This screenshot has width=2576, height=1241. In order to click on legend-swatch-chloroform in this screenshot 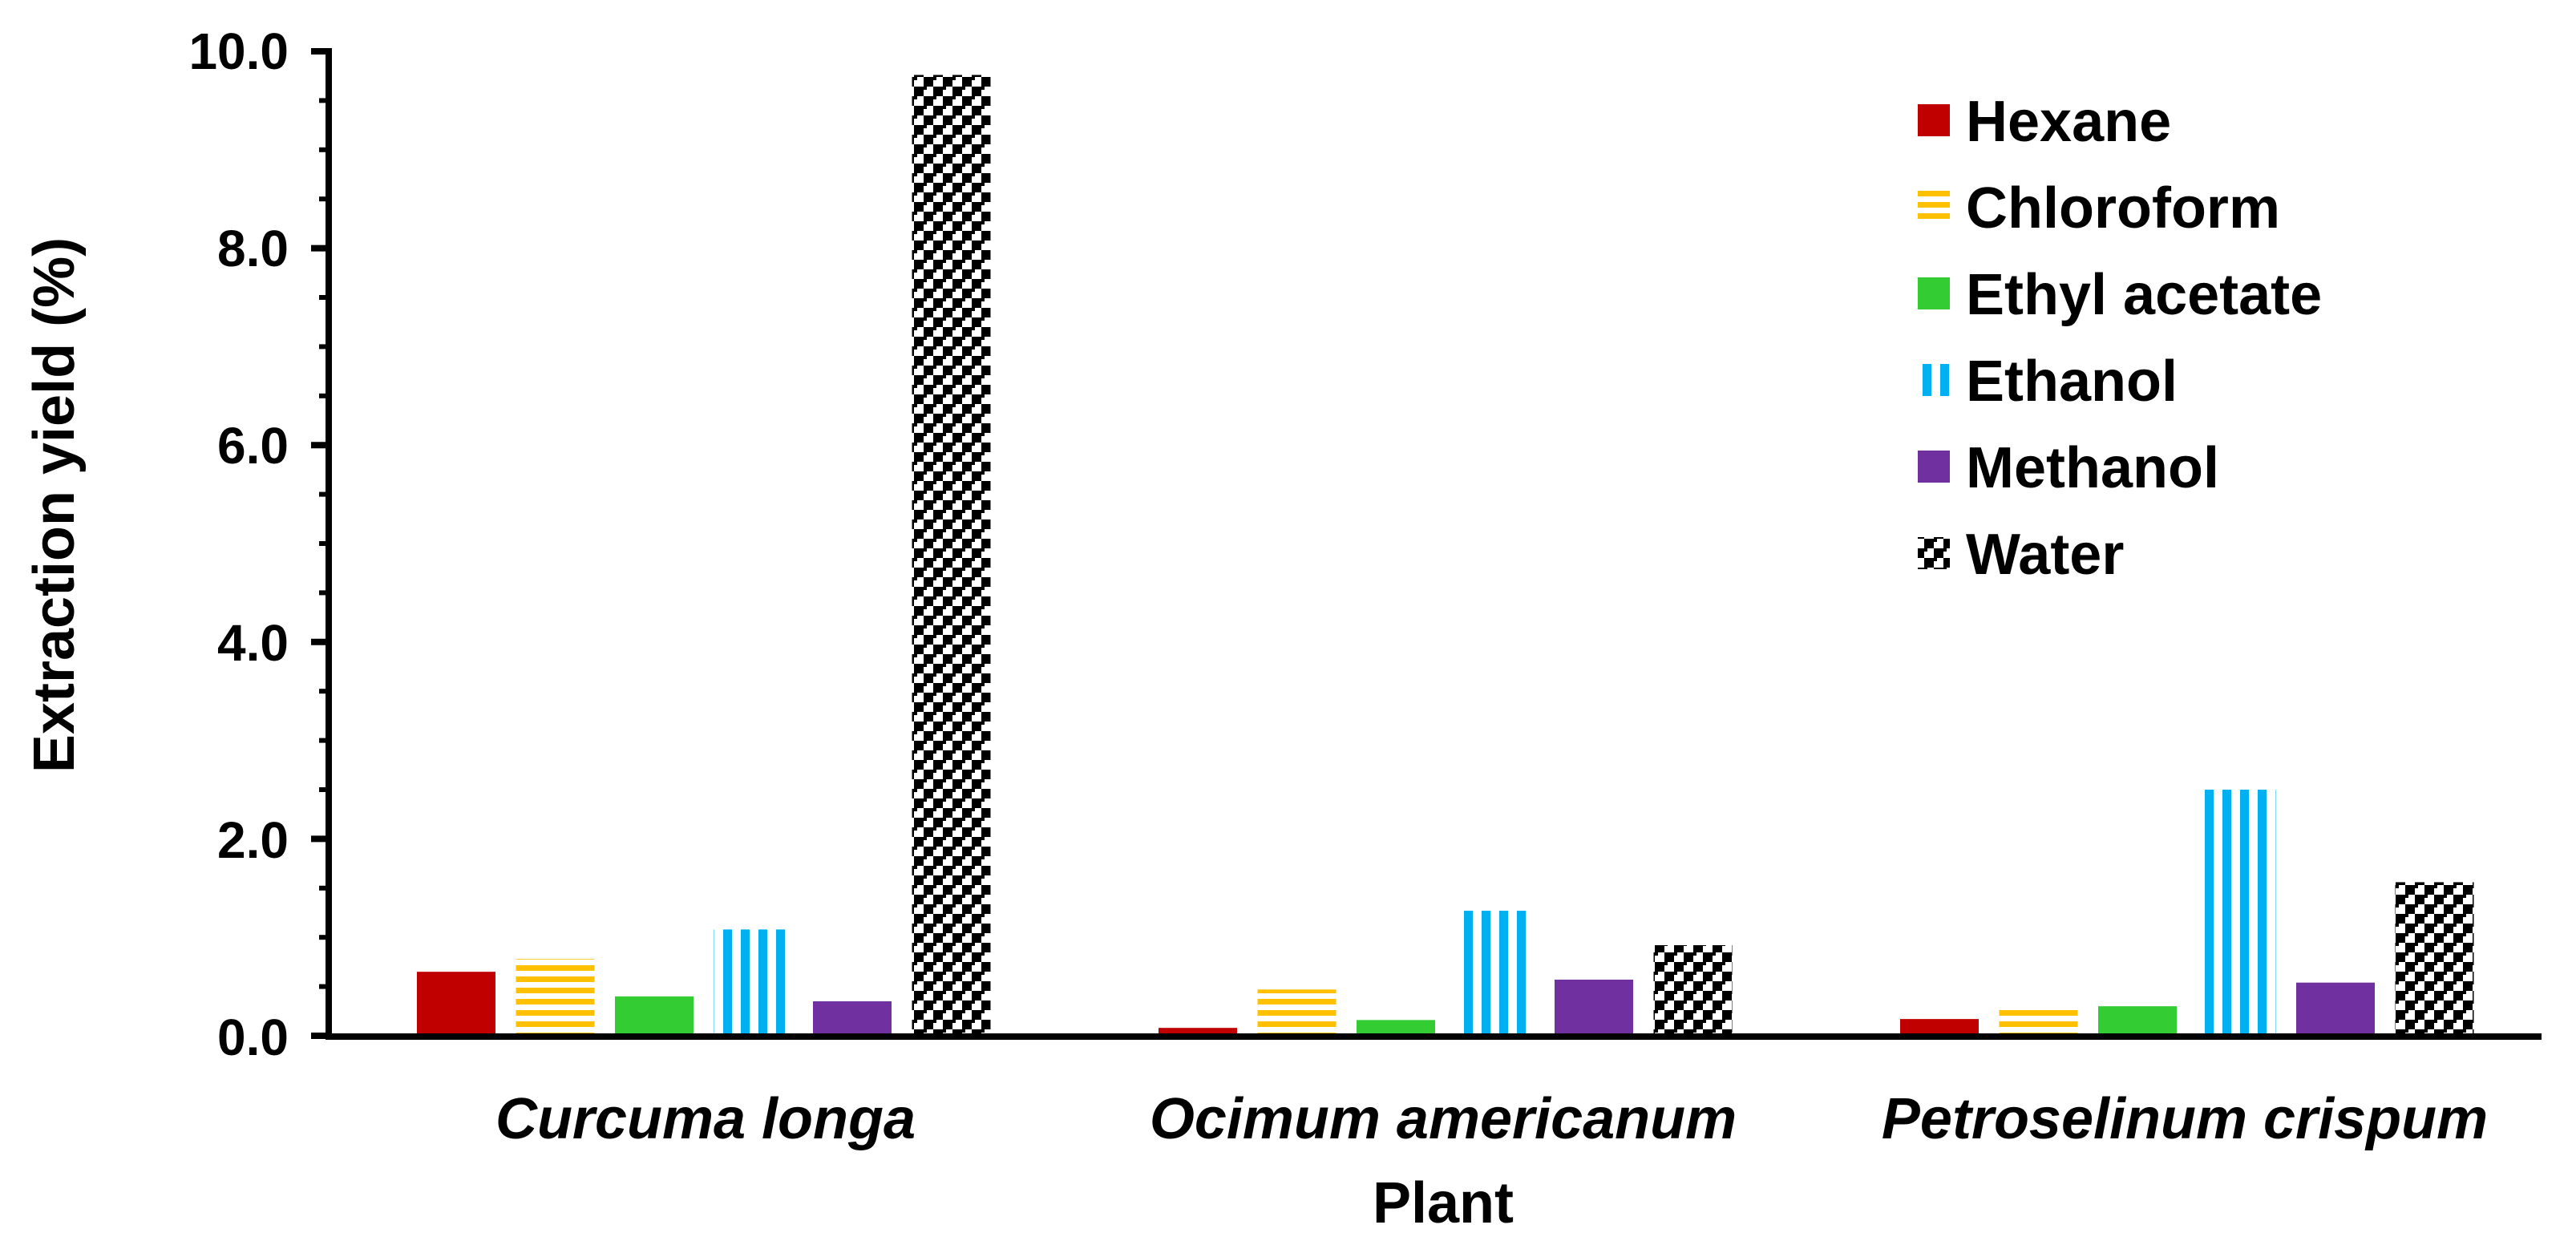, I will do `click(1934, 207)`.